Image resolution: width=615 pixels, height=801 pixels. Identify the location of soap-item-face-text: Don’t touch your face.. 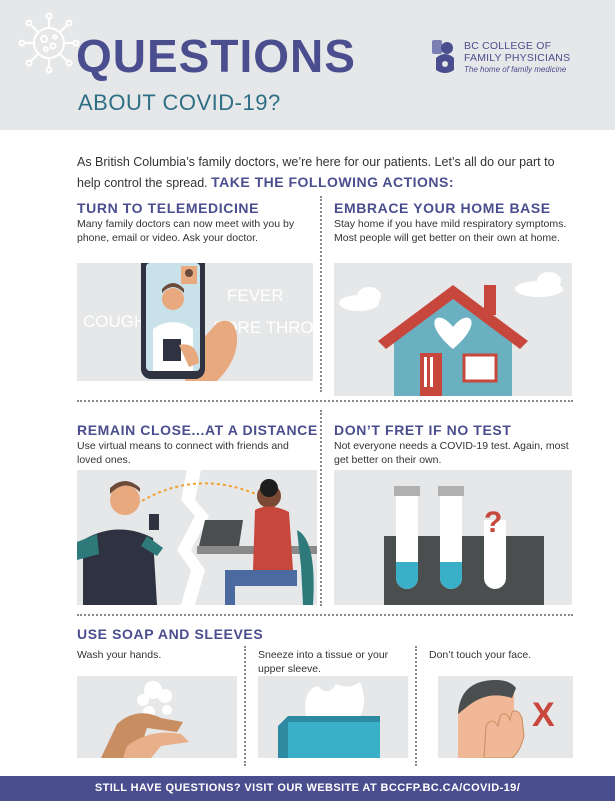
(480, 655).